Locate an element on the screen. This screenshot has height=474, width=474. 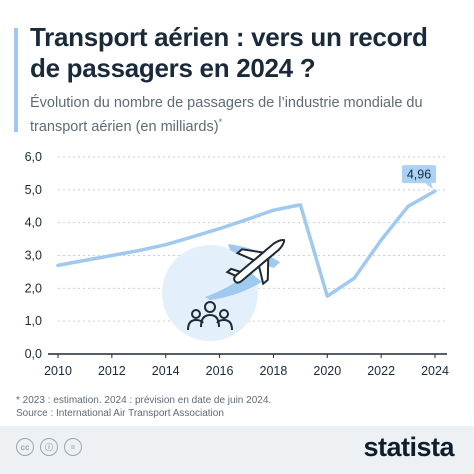
illustration-circle is located at coordinates (210, 293).